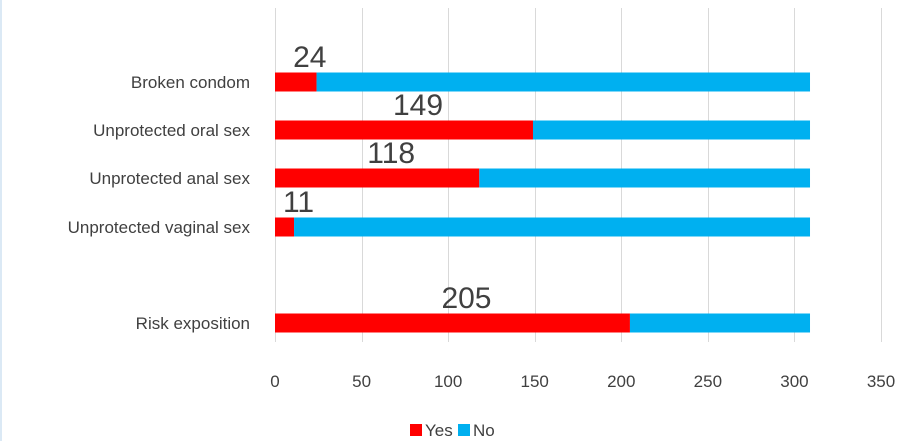 This screenshot has width=904, height=441. What do you see at coordinates (309, 57) in the screenshot?
I see `data-label: 24` at bounding box center [309, 57].